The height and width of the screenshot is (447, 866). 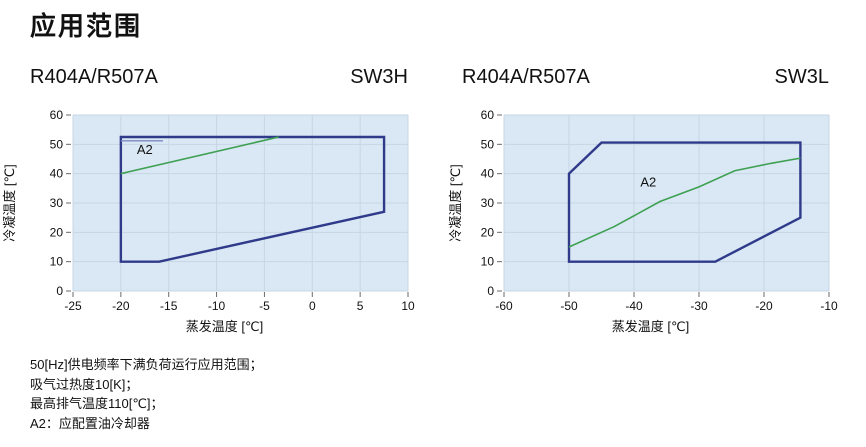 What do you see at coordinates (86, 26) in the screenshot?
I see `page-title: 应用范围` at bounding box center [86, 26].